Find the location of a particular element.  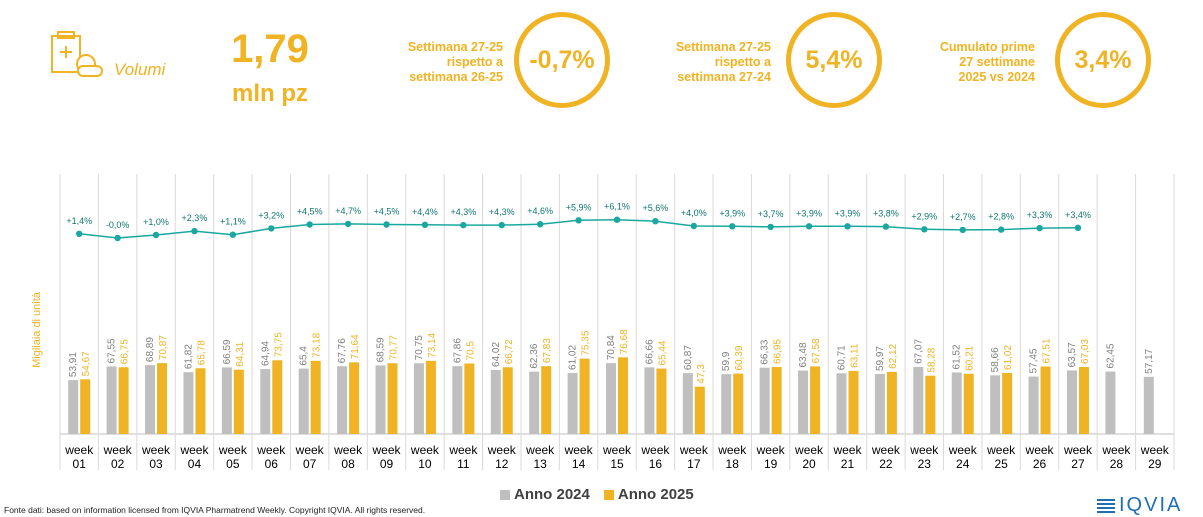

growth-label: +3,2% is located at coordinates (271, 215).